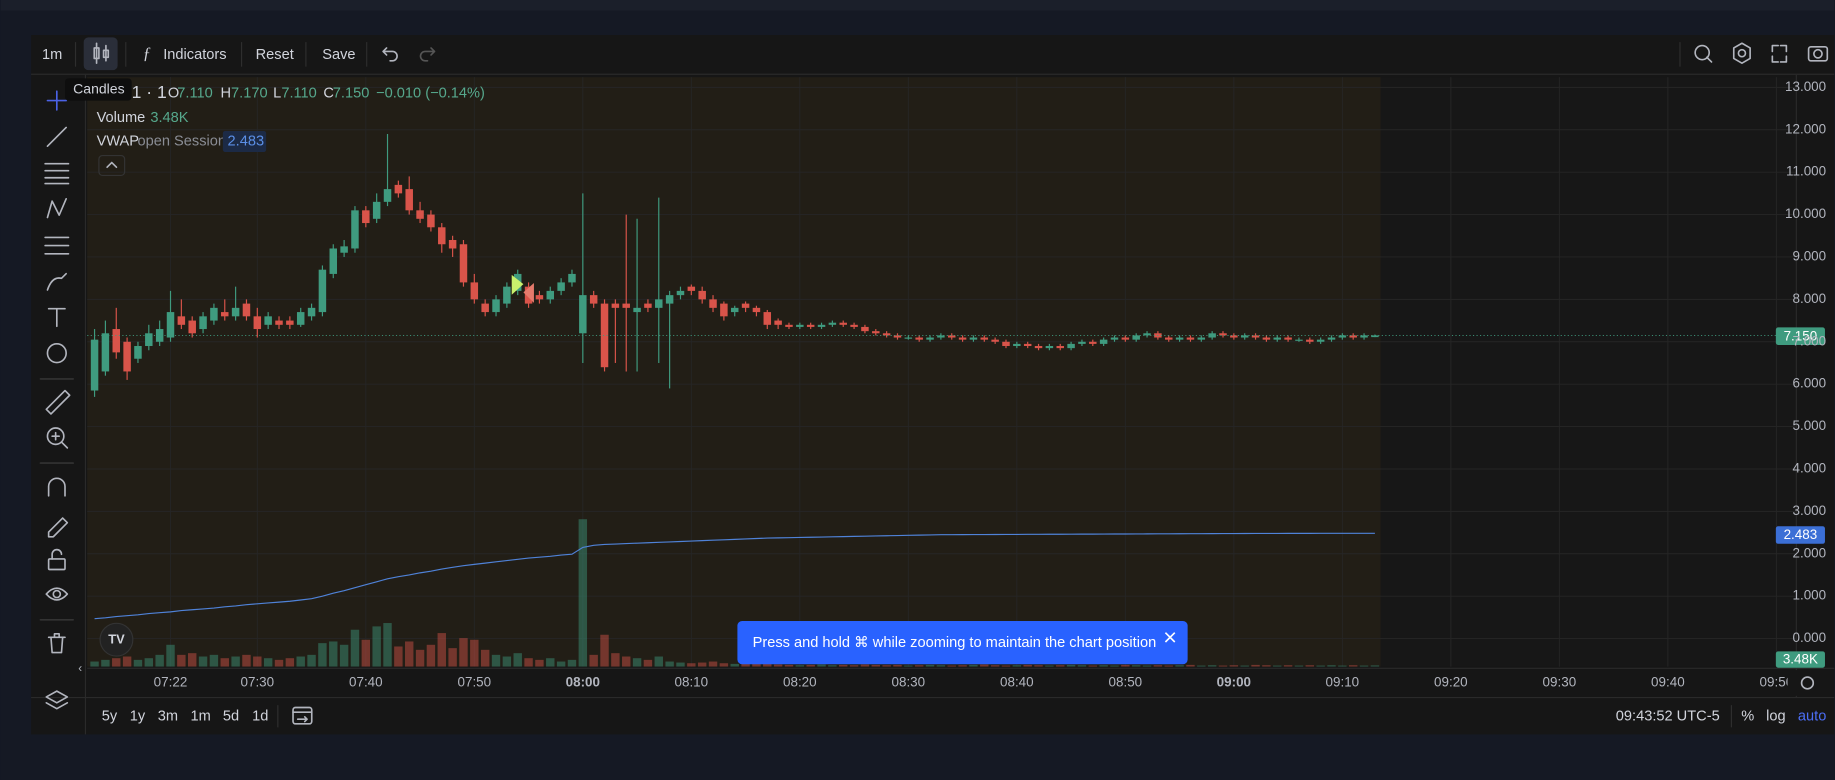 The height and width of the screenshot is (780, 1835). I want to click on screenshot-button, so click(1818, 53).